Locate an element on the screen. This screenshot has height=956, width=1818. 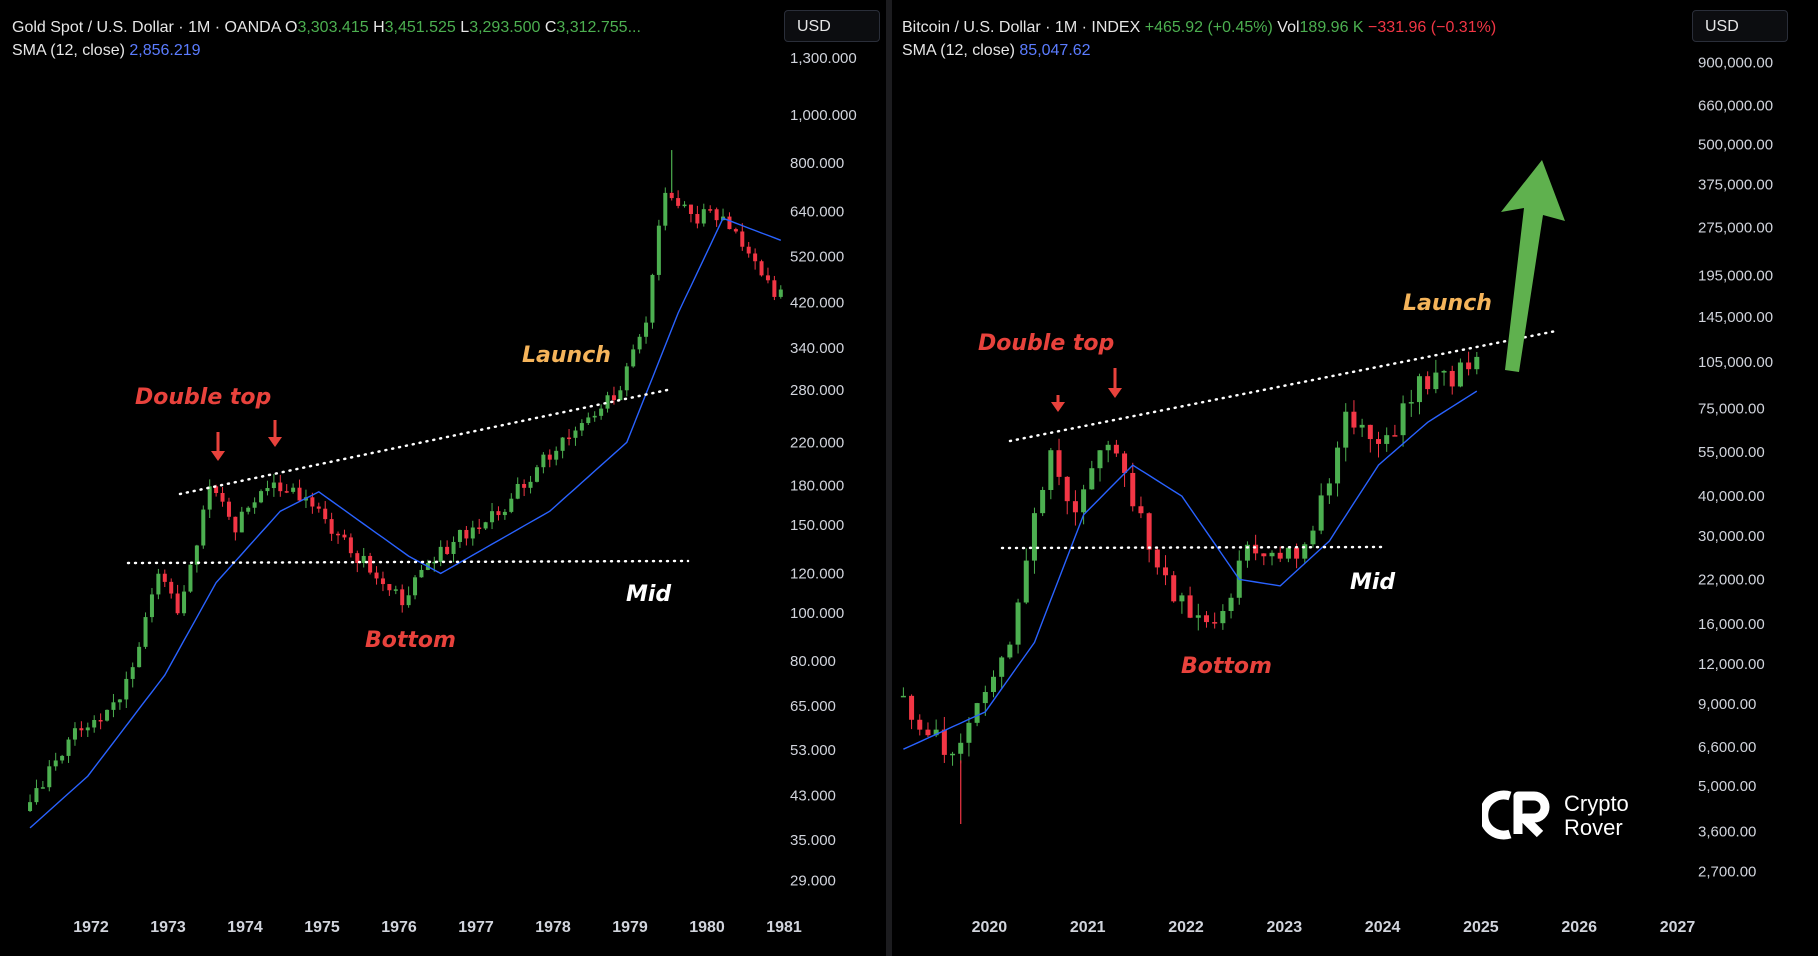
time-axis-label: 1974 is located at coordinates (245, 927).